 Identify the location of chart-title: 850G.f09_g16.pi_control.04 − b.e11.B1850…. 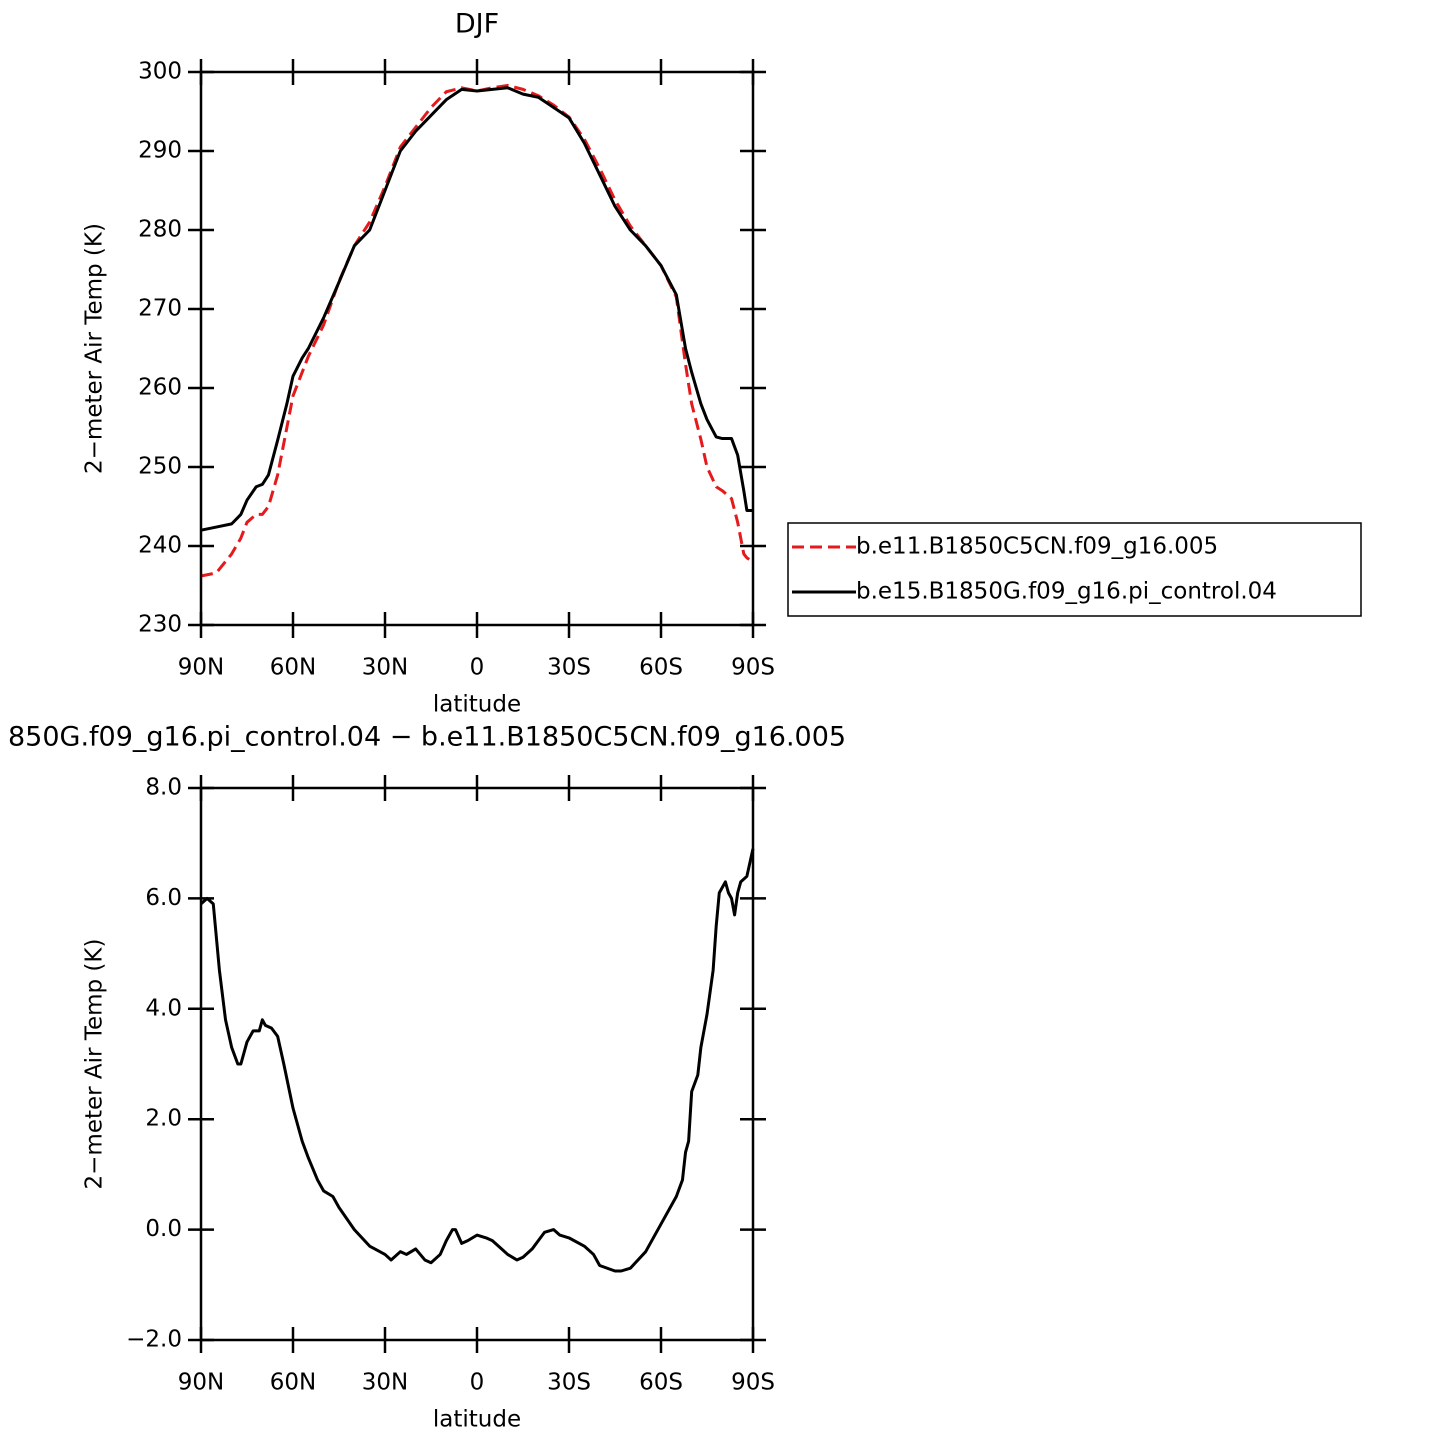
(427, 737).